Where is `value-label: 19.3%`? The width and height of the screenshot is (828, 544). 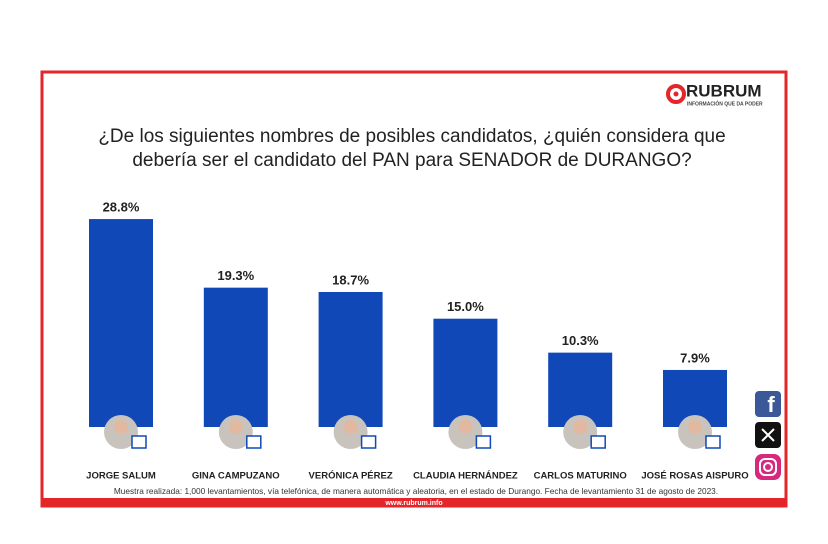 value-label: 19.3% is located at coordinates (235, 275).